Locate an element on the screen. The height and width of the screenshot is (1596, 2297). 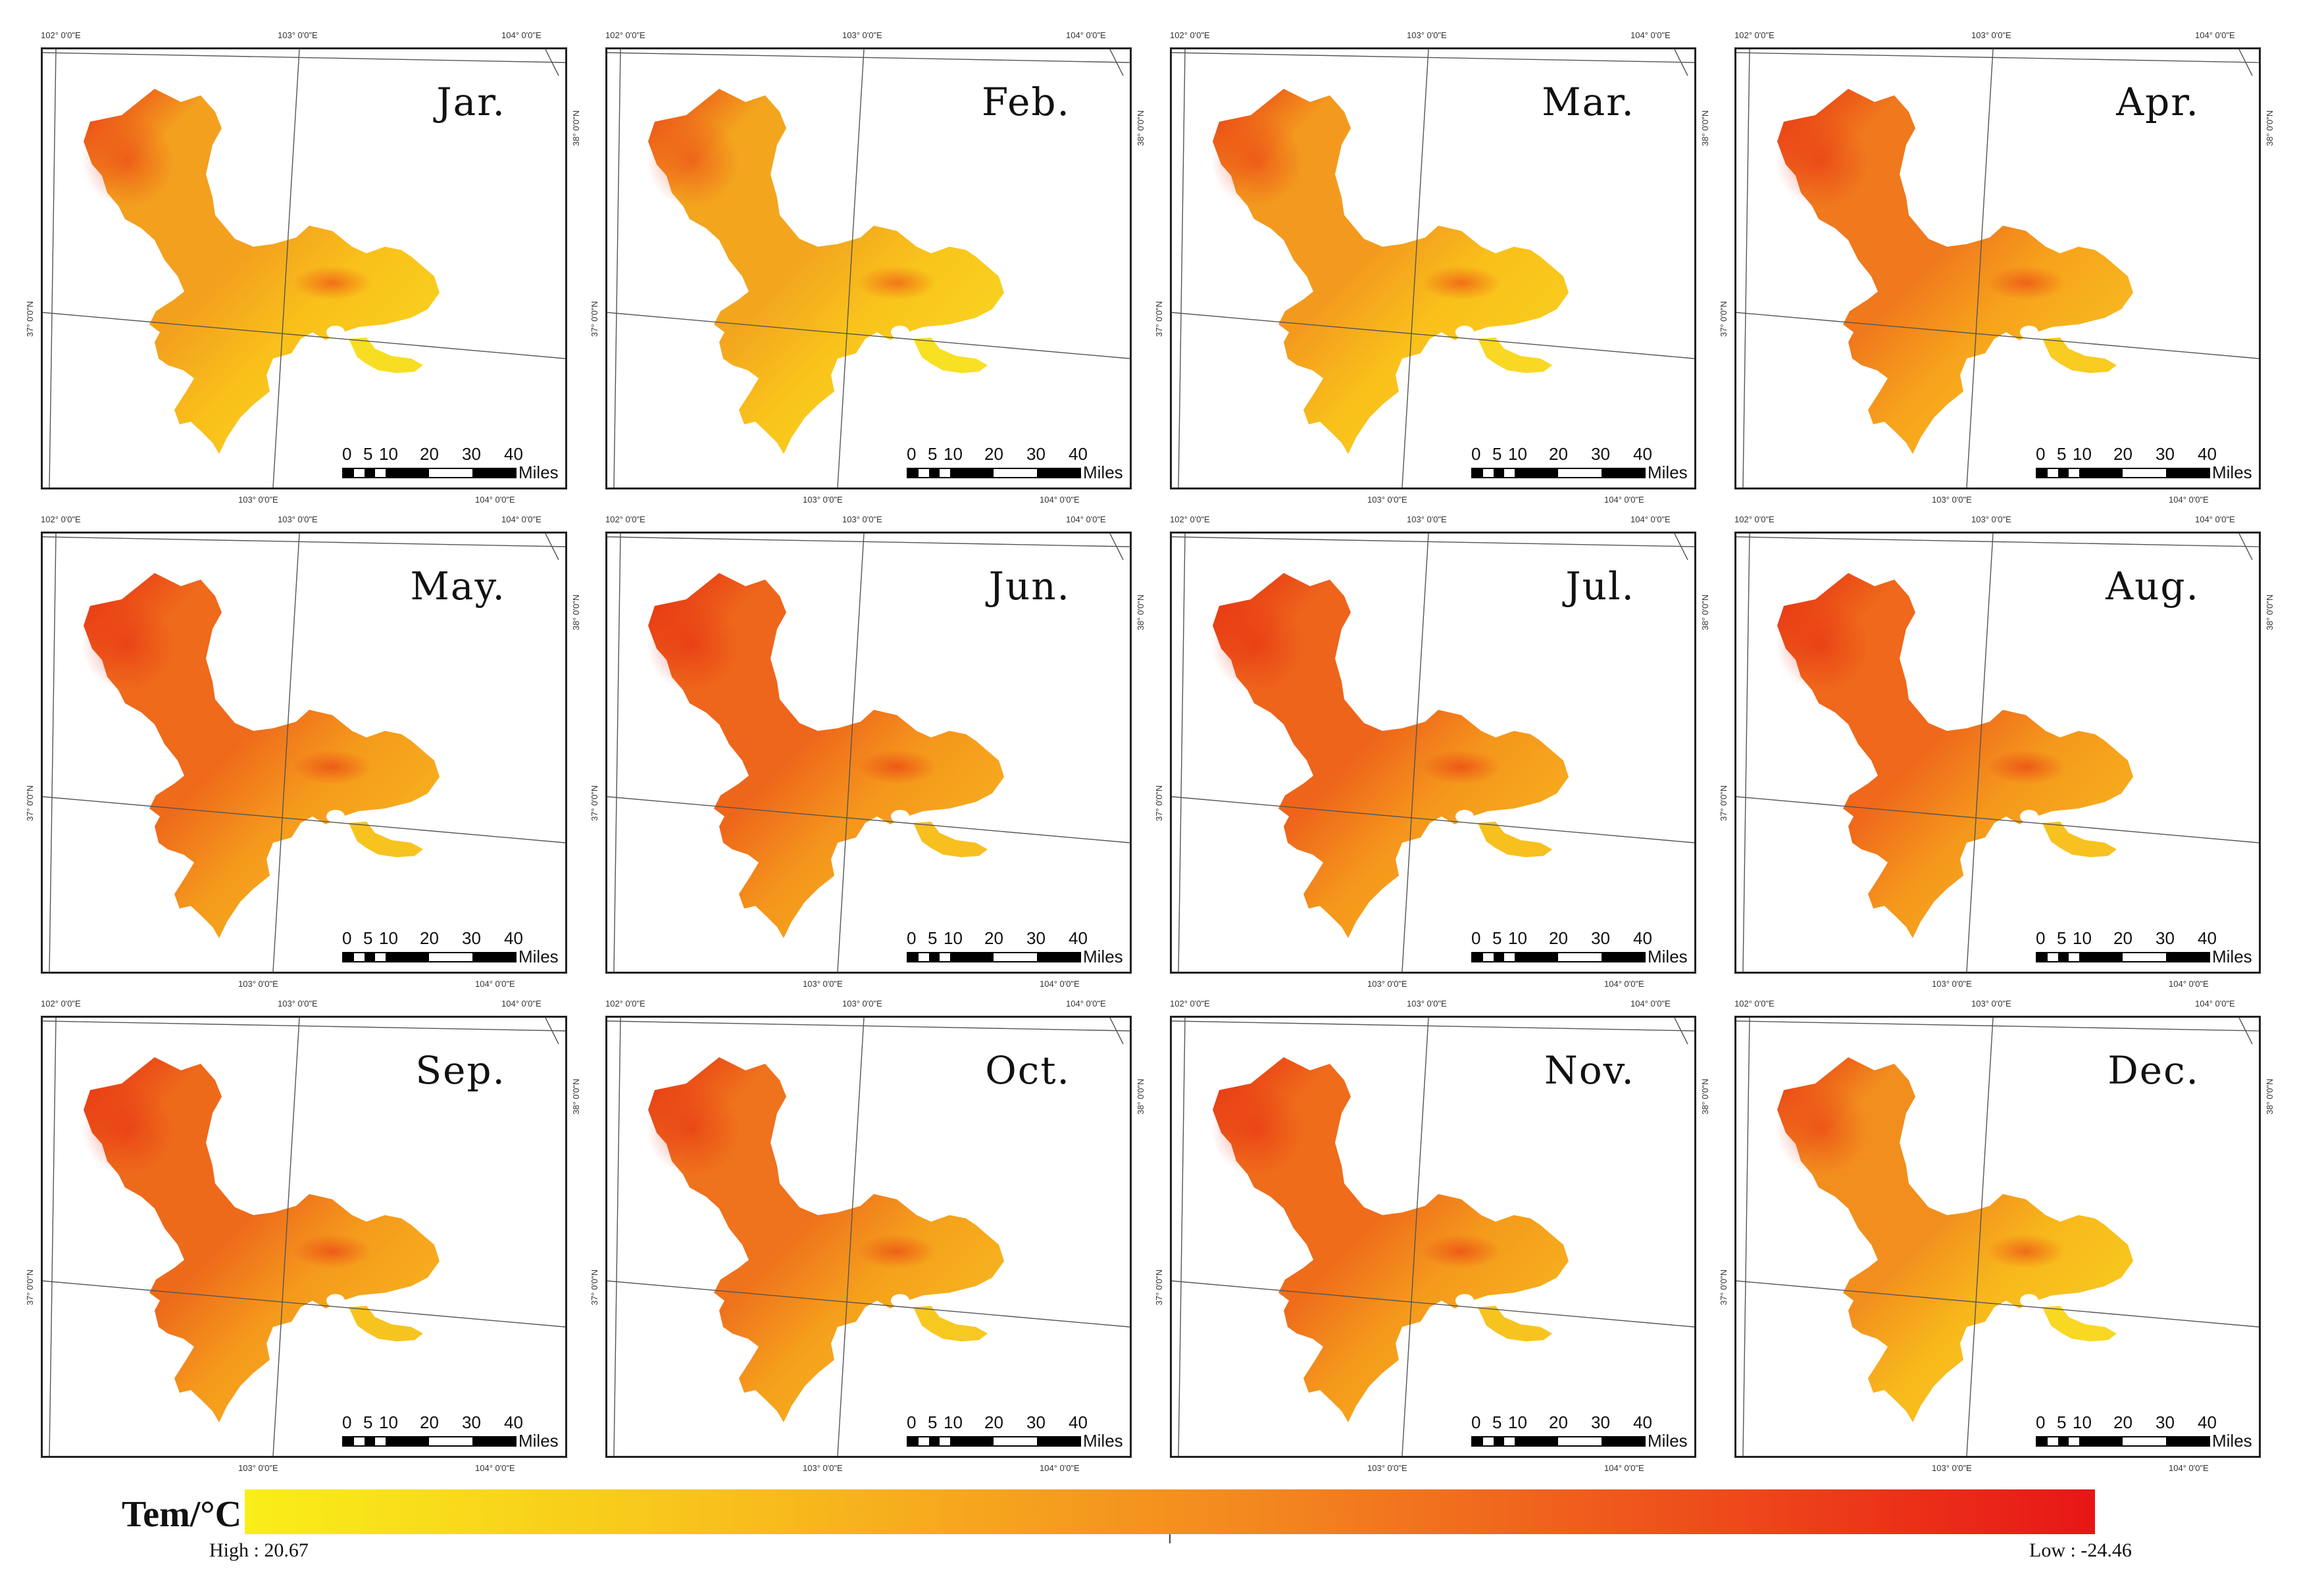
map-panel-oct: Oct. 0 5 10 20 30 40 Miles is located at coordinates (869, 1237).